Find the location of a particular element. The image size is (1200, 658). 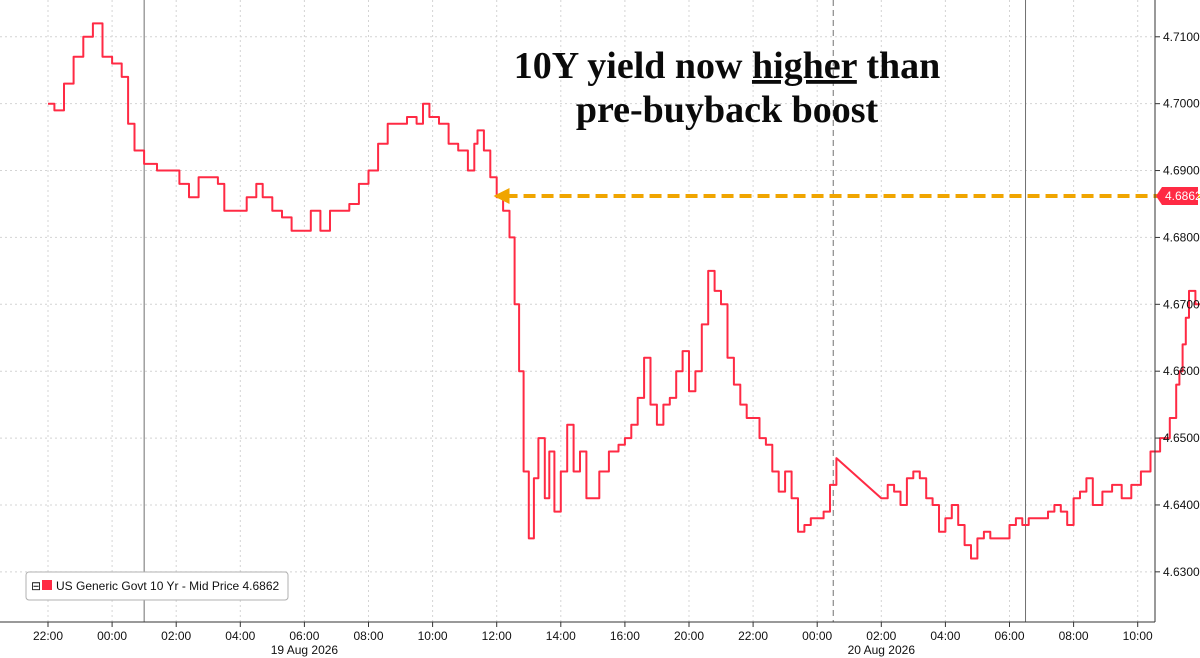

y-tick-label: 4.7000 is located at coordinates (1181, 104).